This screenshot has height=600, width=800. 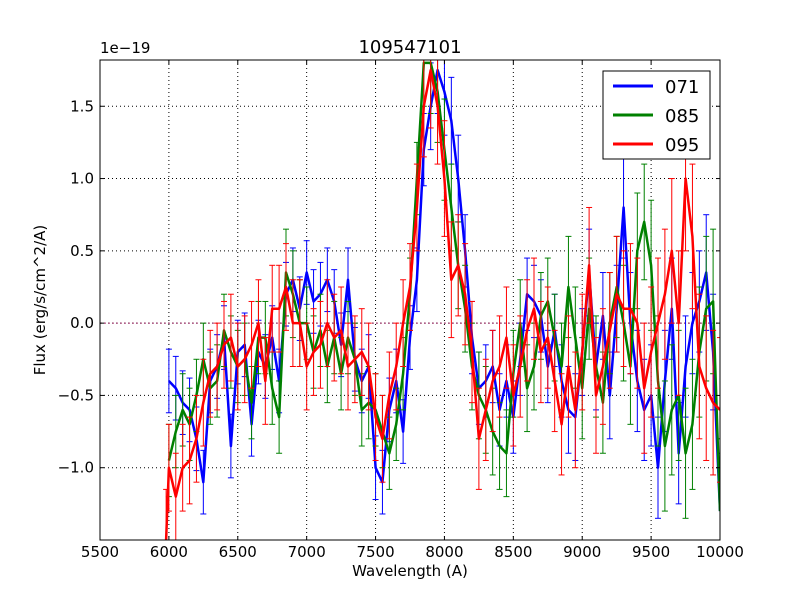 I want to click on y-offset-label: 1e−19, so click(x=125, y=48).